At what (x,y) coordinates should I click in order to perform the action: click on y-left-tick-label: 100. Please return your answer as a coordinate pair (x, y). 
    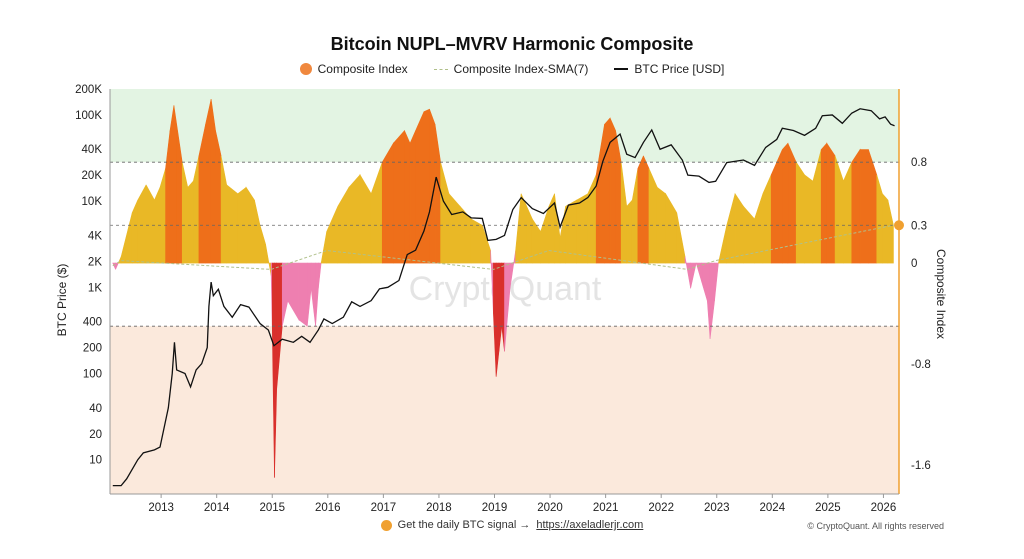
    Looking at the image, I should click on (92, 375).